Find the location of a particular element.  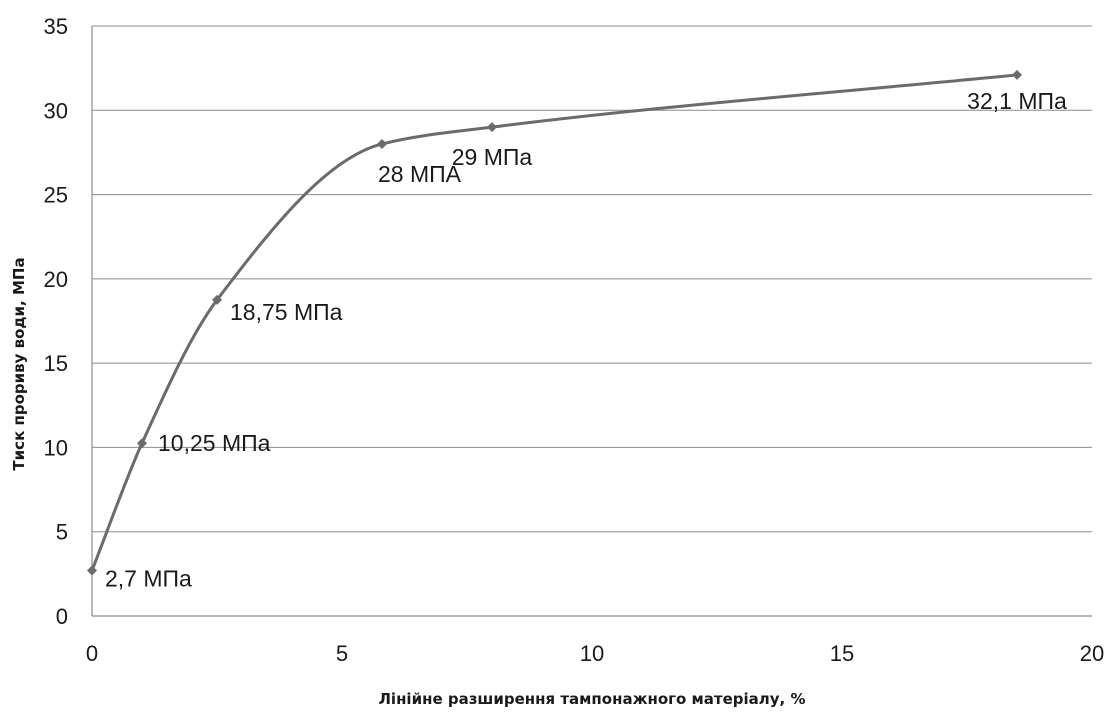

x-tick-label: 0 is located at coordinates (92, 653).